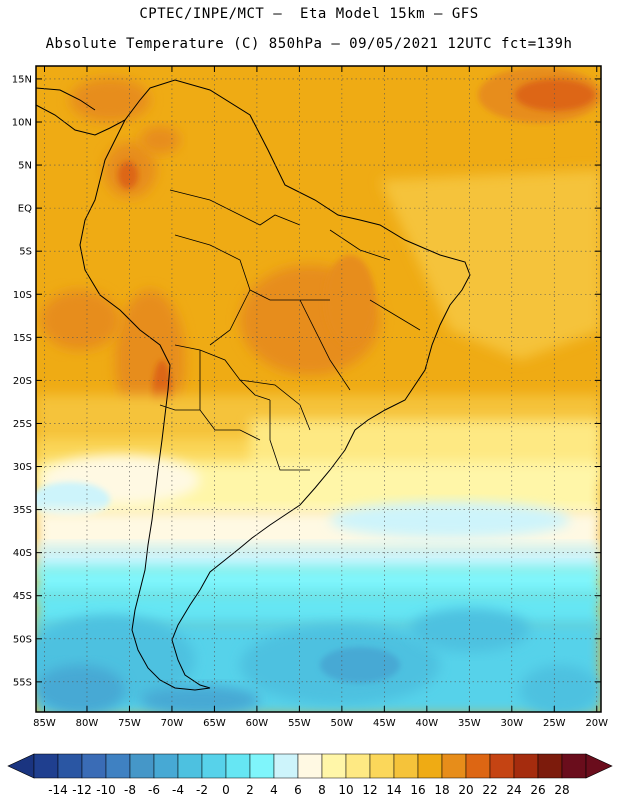 The width and height of the screenshot is (618, 800). What do you see at coordinates (298, 790) in the screenshot?
I see `colorbar-label: 6` at bounding box center [298, 790].